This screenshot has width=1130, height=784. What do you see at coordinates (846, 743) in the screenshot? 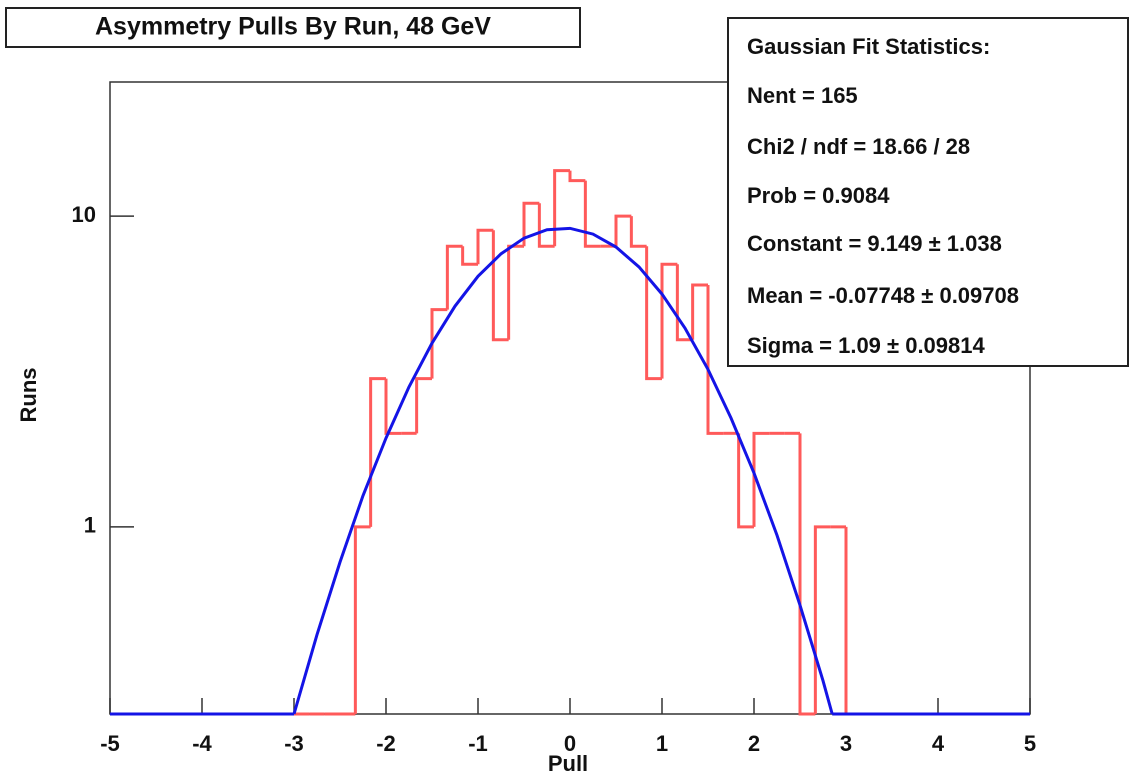
I see `x-tick-label: 3` at bounding box center [846, 743].